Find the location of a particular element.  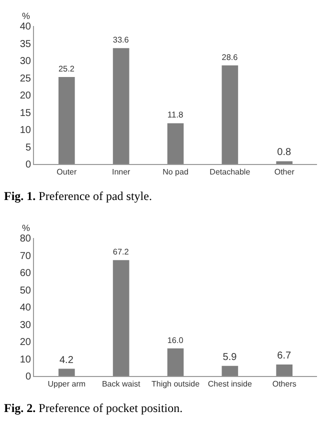

data-label: 28.6 is located at coordinates (230, 57).